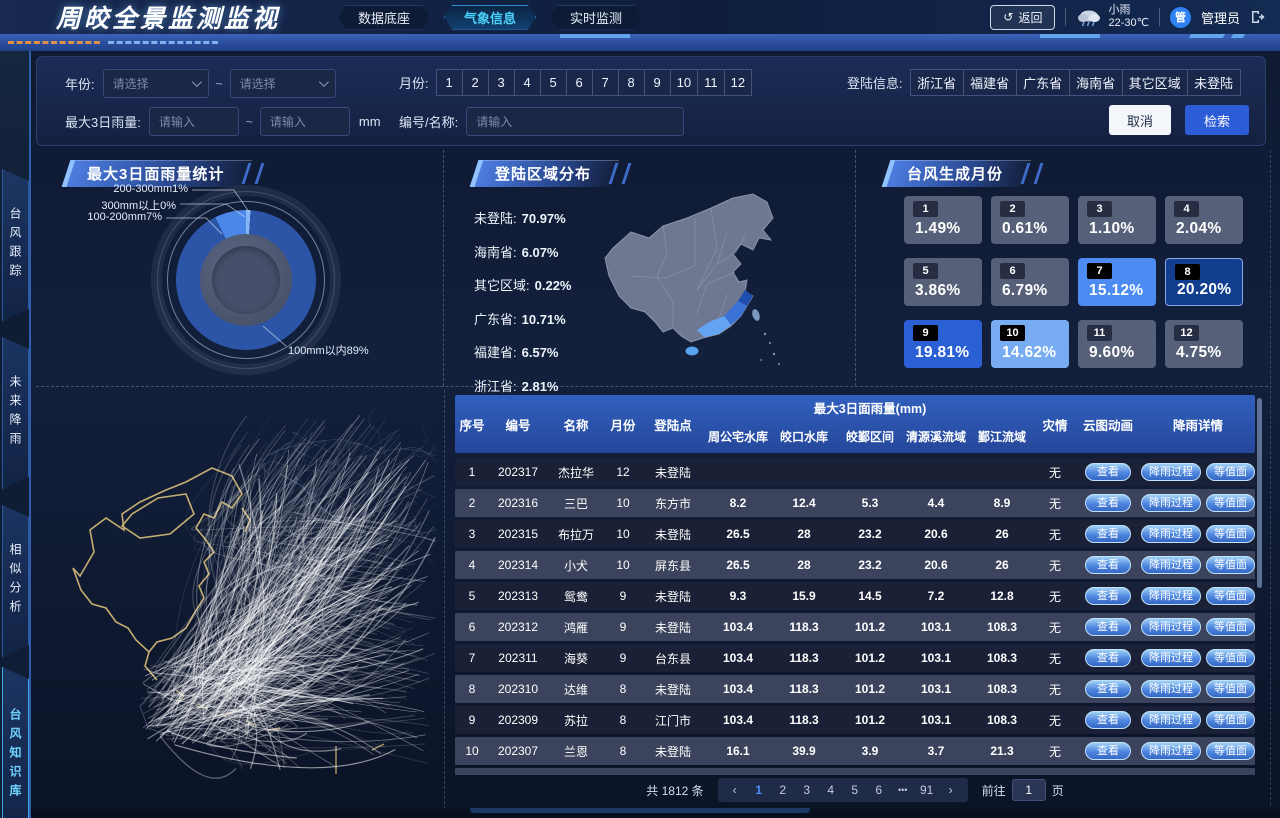 This screenshot has width=1280, height=818. Describe the element at coordinates (926, 790) in the screenshot. I see `page-91: 91` at that location.